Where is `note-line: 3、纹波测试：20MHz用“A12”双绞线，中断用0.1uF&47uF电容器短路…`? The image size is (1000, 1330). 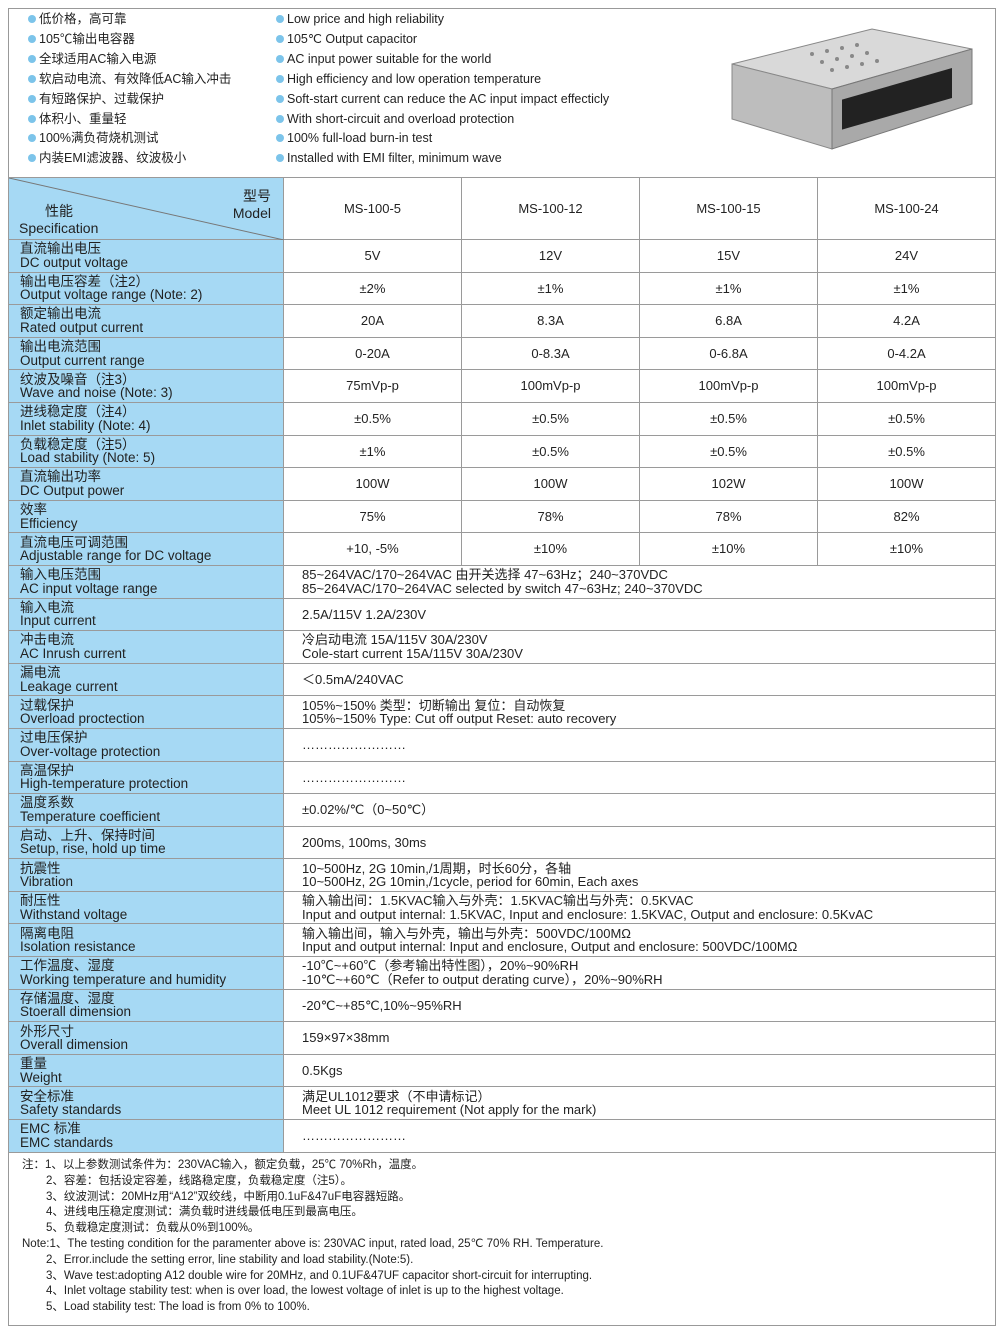
note-line: 3、纹波测试：20MHz用“A12”双绞线，中断用0.1uF&47uF电容器短路… is located at coordinates (228, 1196).